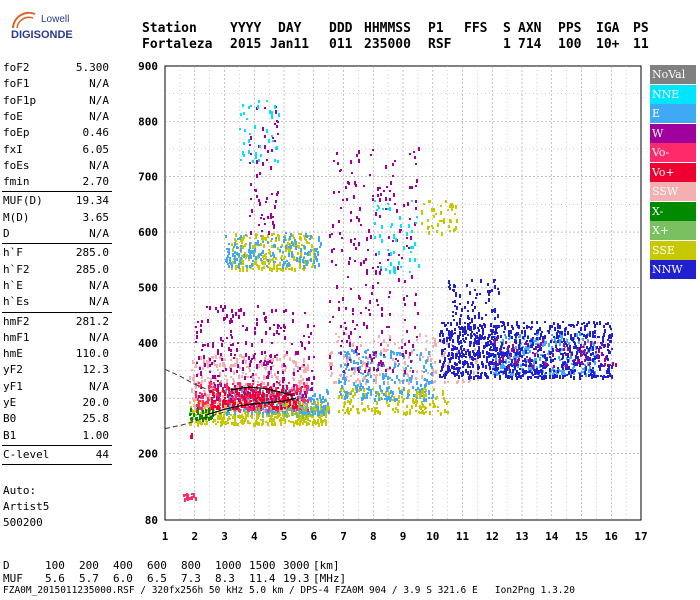  Describe the element at coordinates (99, 165) in the screenshot. I see `param-value: N/A` at that location.